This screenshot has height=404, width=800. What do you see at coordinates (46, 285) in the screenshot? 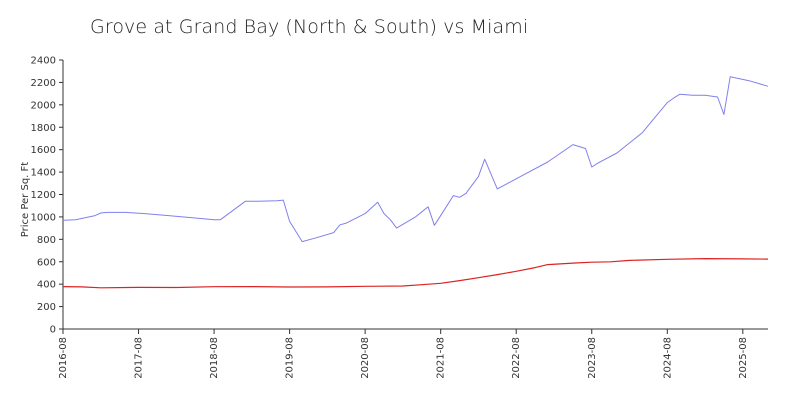
I see `y-tick-label: 400` at bounding box center [46, 285].